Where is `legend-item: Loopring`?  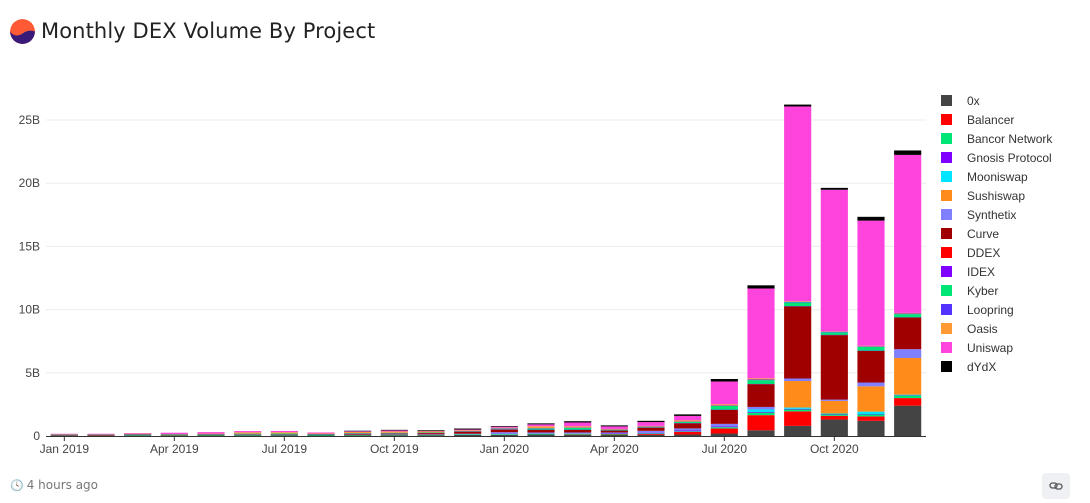 legend-item: Loopring is located at coordinates (996, 309).